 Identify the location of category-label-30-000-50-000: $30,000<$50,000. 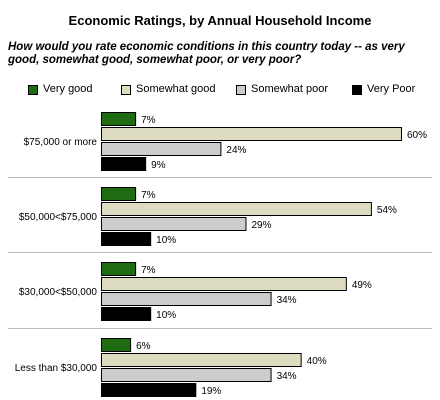
(58, 292).